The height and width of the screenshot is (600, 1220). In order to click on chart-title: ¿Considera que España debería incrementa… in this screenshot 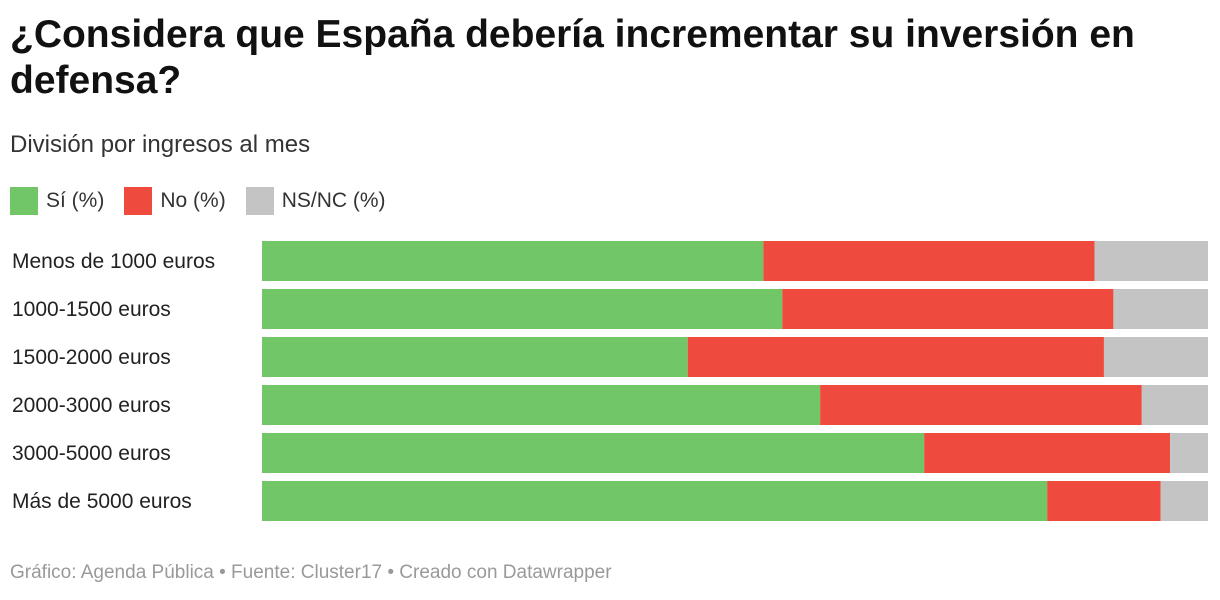, I will do `click(572, 57)`.